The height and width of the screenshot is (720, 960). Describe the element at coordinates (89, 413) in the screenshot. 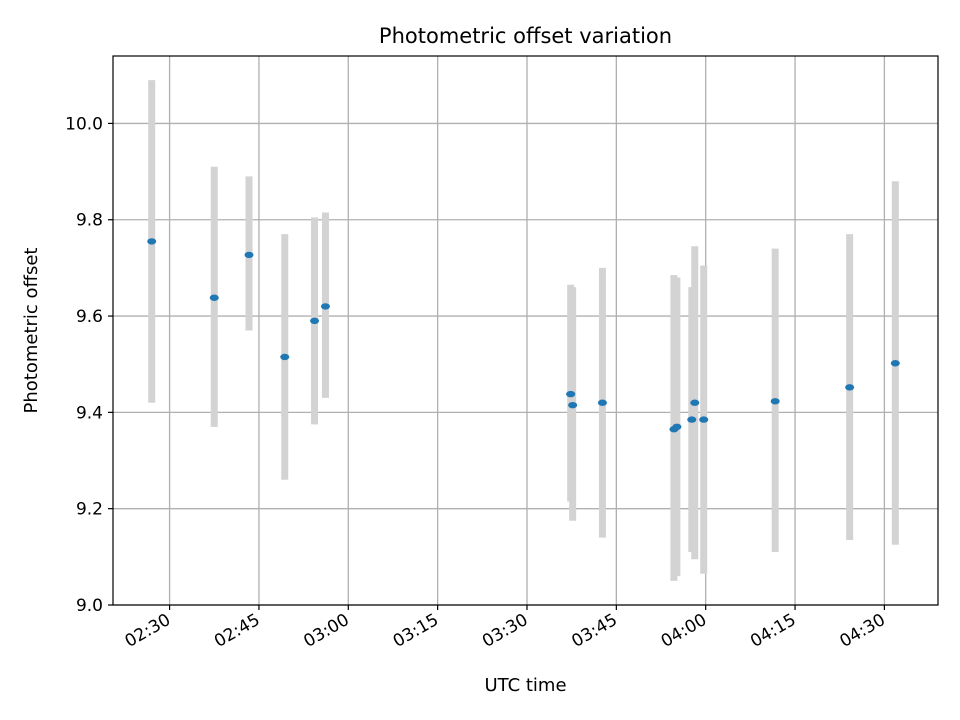

I see `y-tick-label: 9.4` at that location.